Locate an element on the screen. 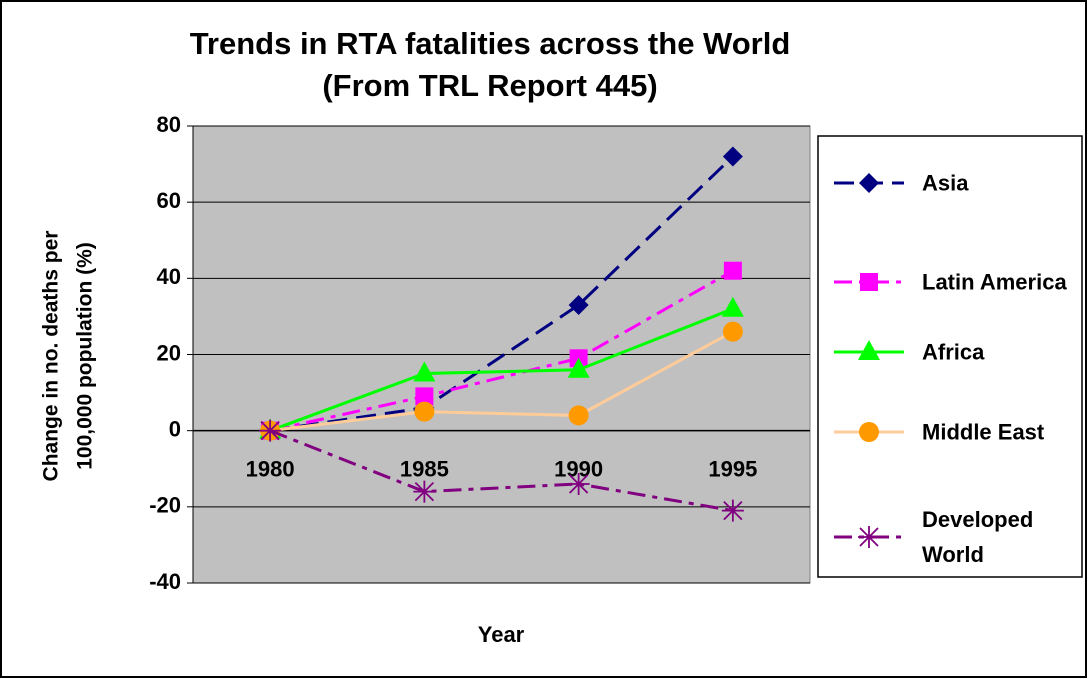  chart-title: (From TRL Report 445) is located at coordinates (489, 85).